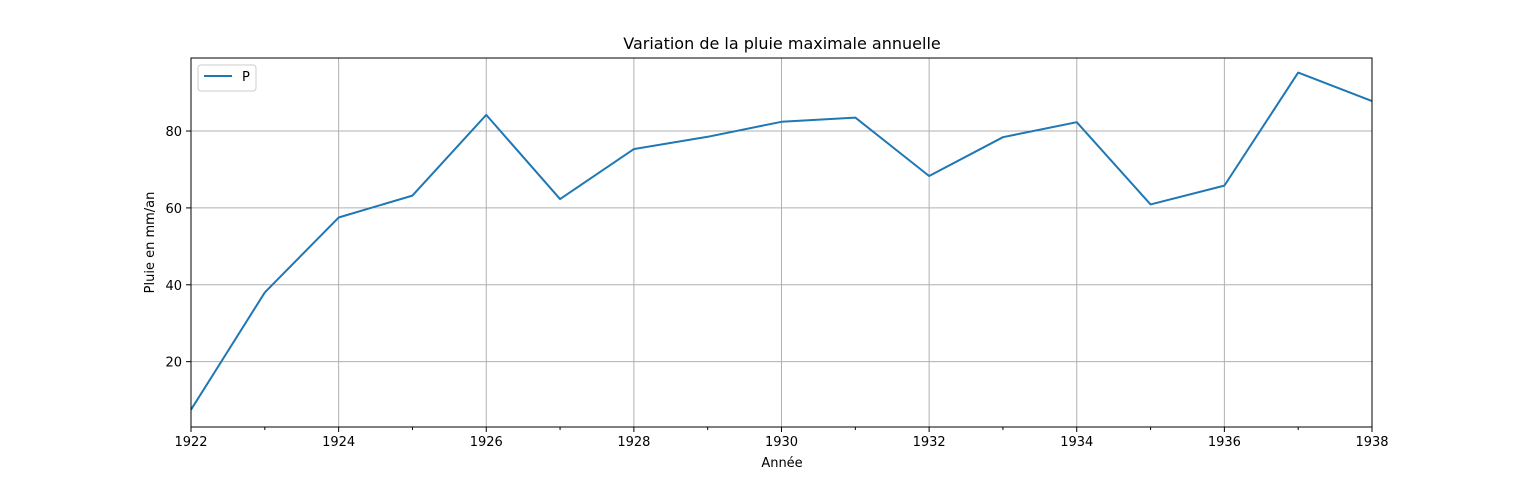 Image resolution: width=1524 pixels, height=480 pixels. Describe the element at coordinates (633, 442) in the screenshot. I see `x-tick-label: 1928` at that location.